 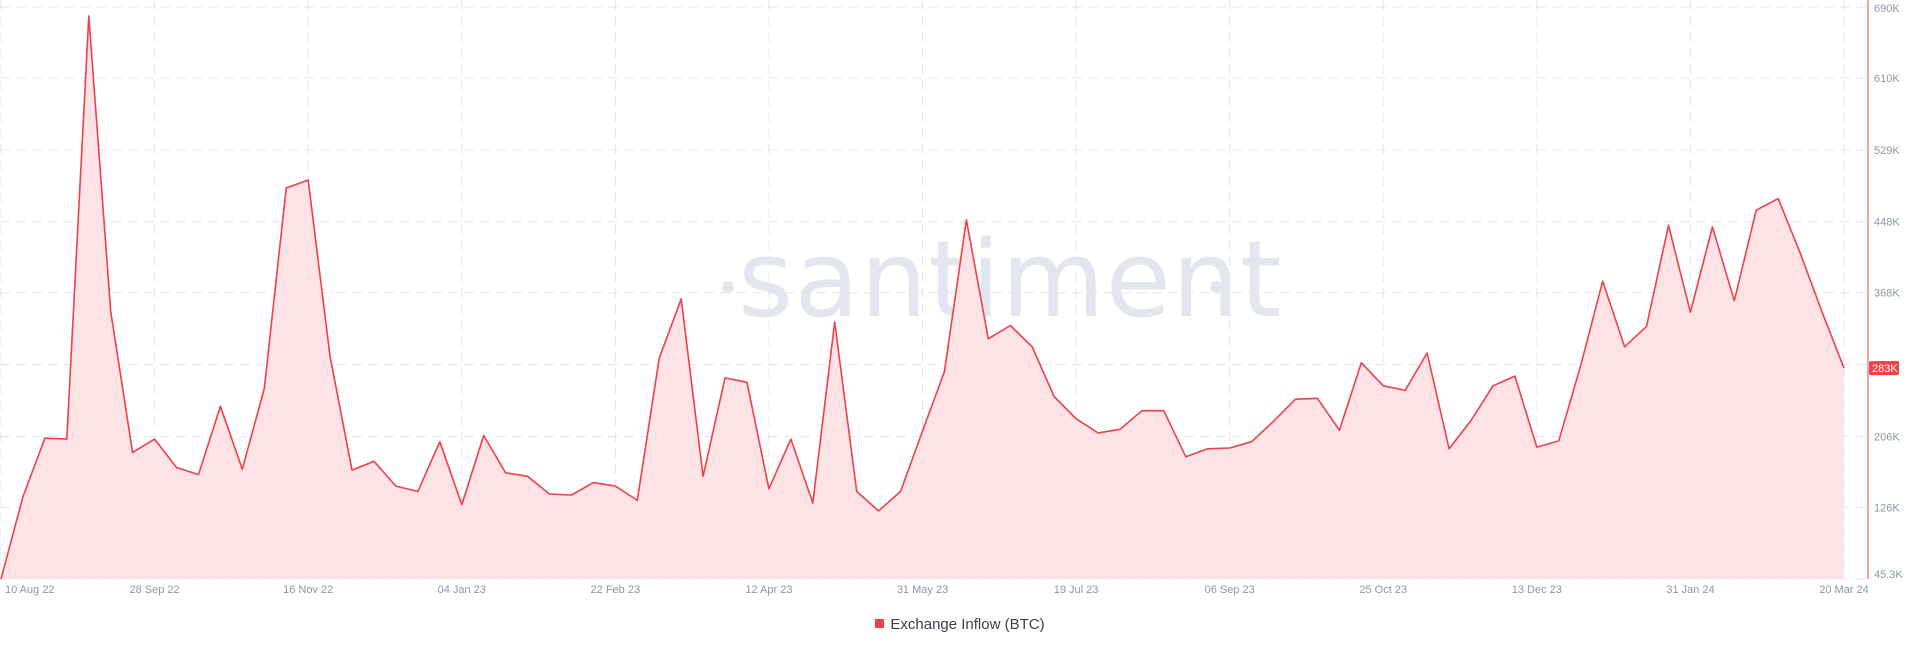 What do you see at coordinates (1887, 294) in the screenshot?
I see `y-tick-label: 368K` at bounding box center [1887, 294].